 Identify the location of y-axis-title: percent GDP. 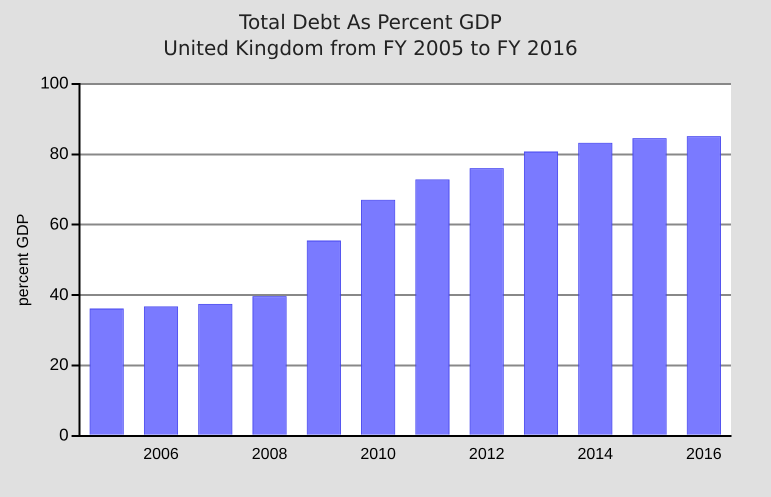
(23, 260).